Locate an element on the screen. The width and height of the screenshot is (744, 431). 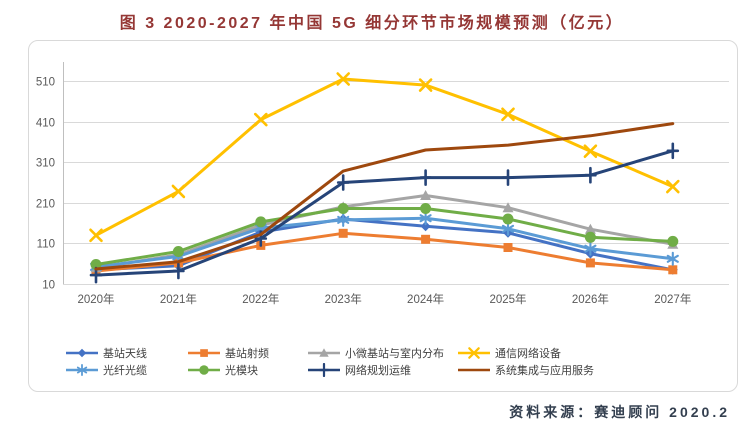
legend-item: 光模块 is located at coordinates (247, 370).